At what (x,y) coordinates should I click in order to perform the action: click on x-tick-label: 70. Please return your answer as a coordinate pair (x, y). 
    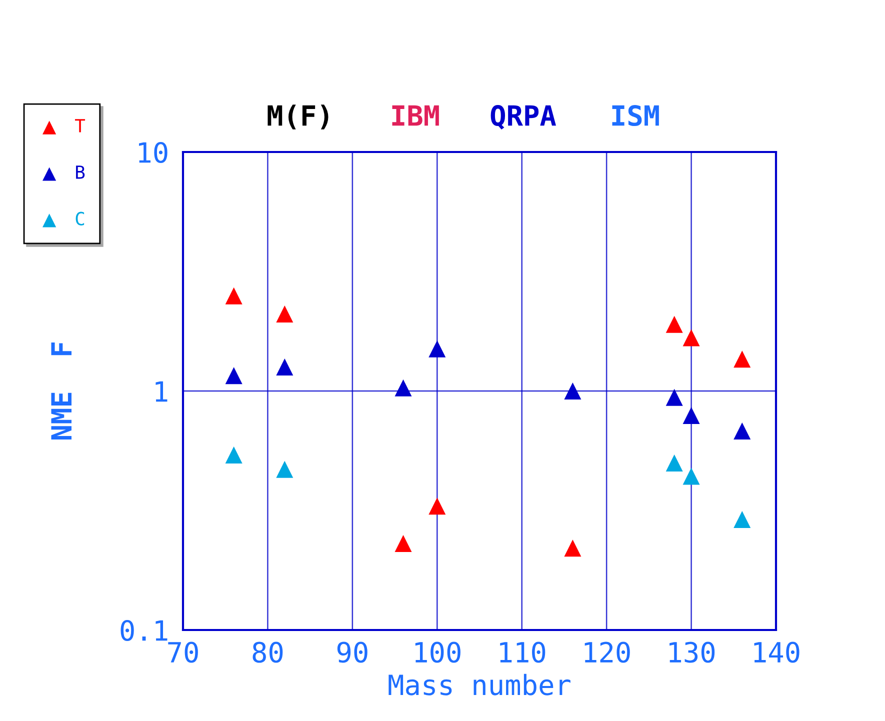
    Looking at the image, I should click on (183, 652).